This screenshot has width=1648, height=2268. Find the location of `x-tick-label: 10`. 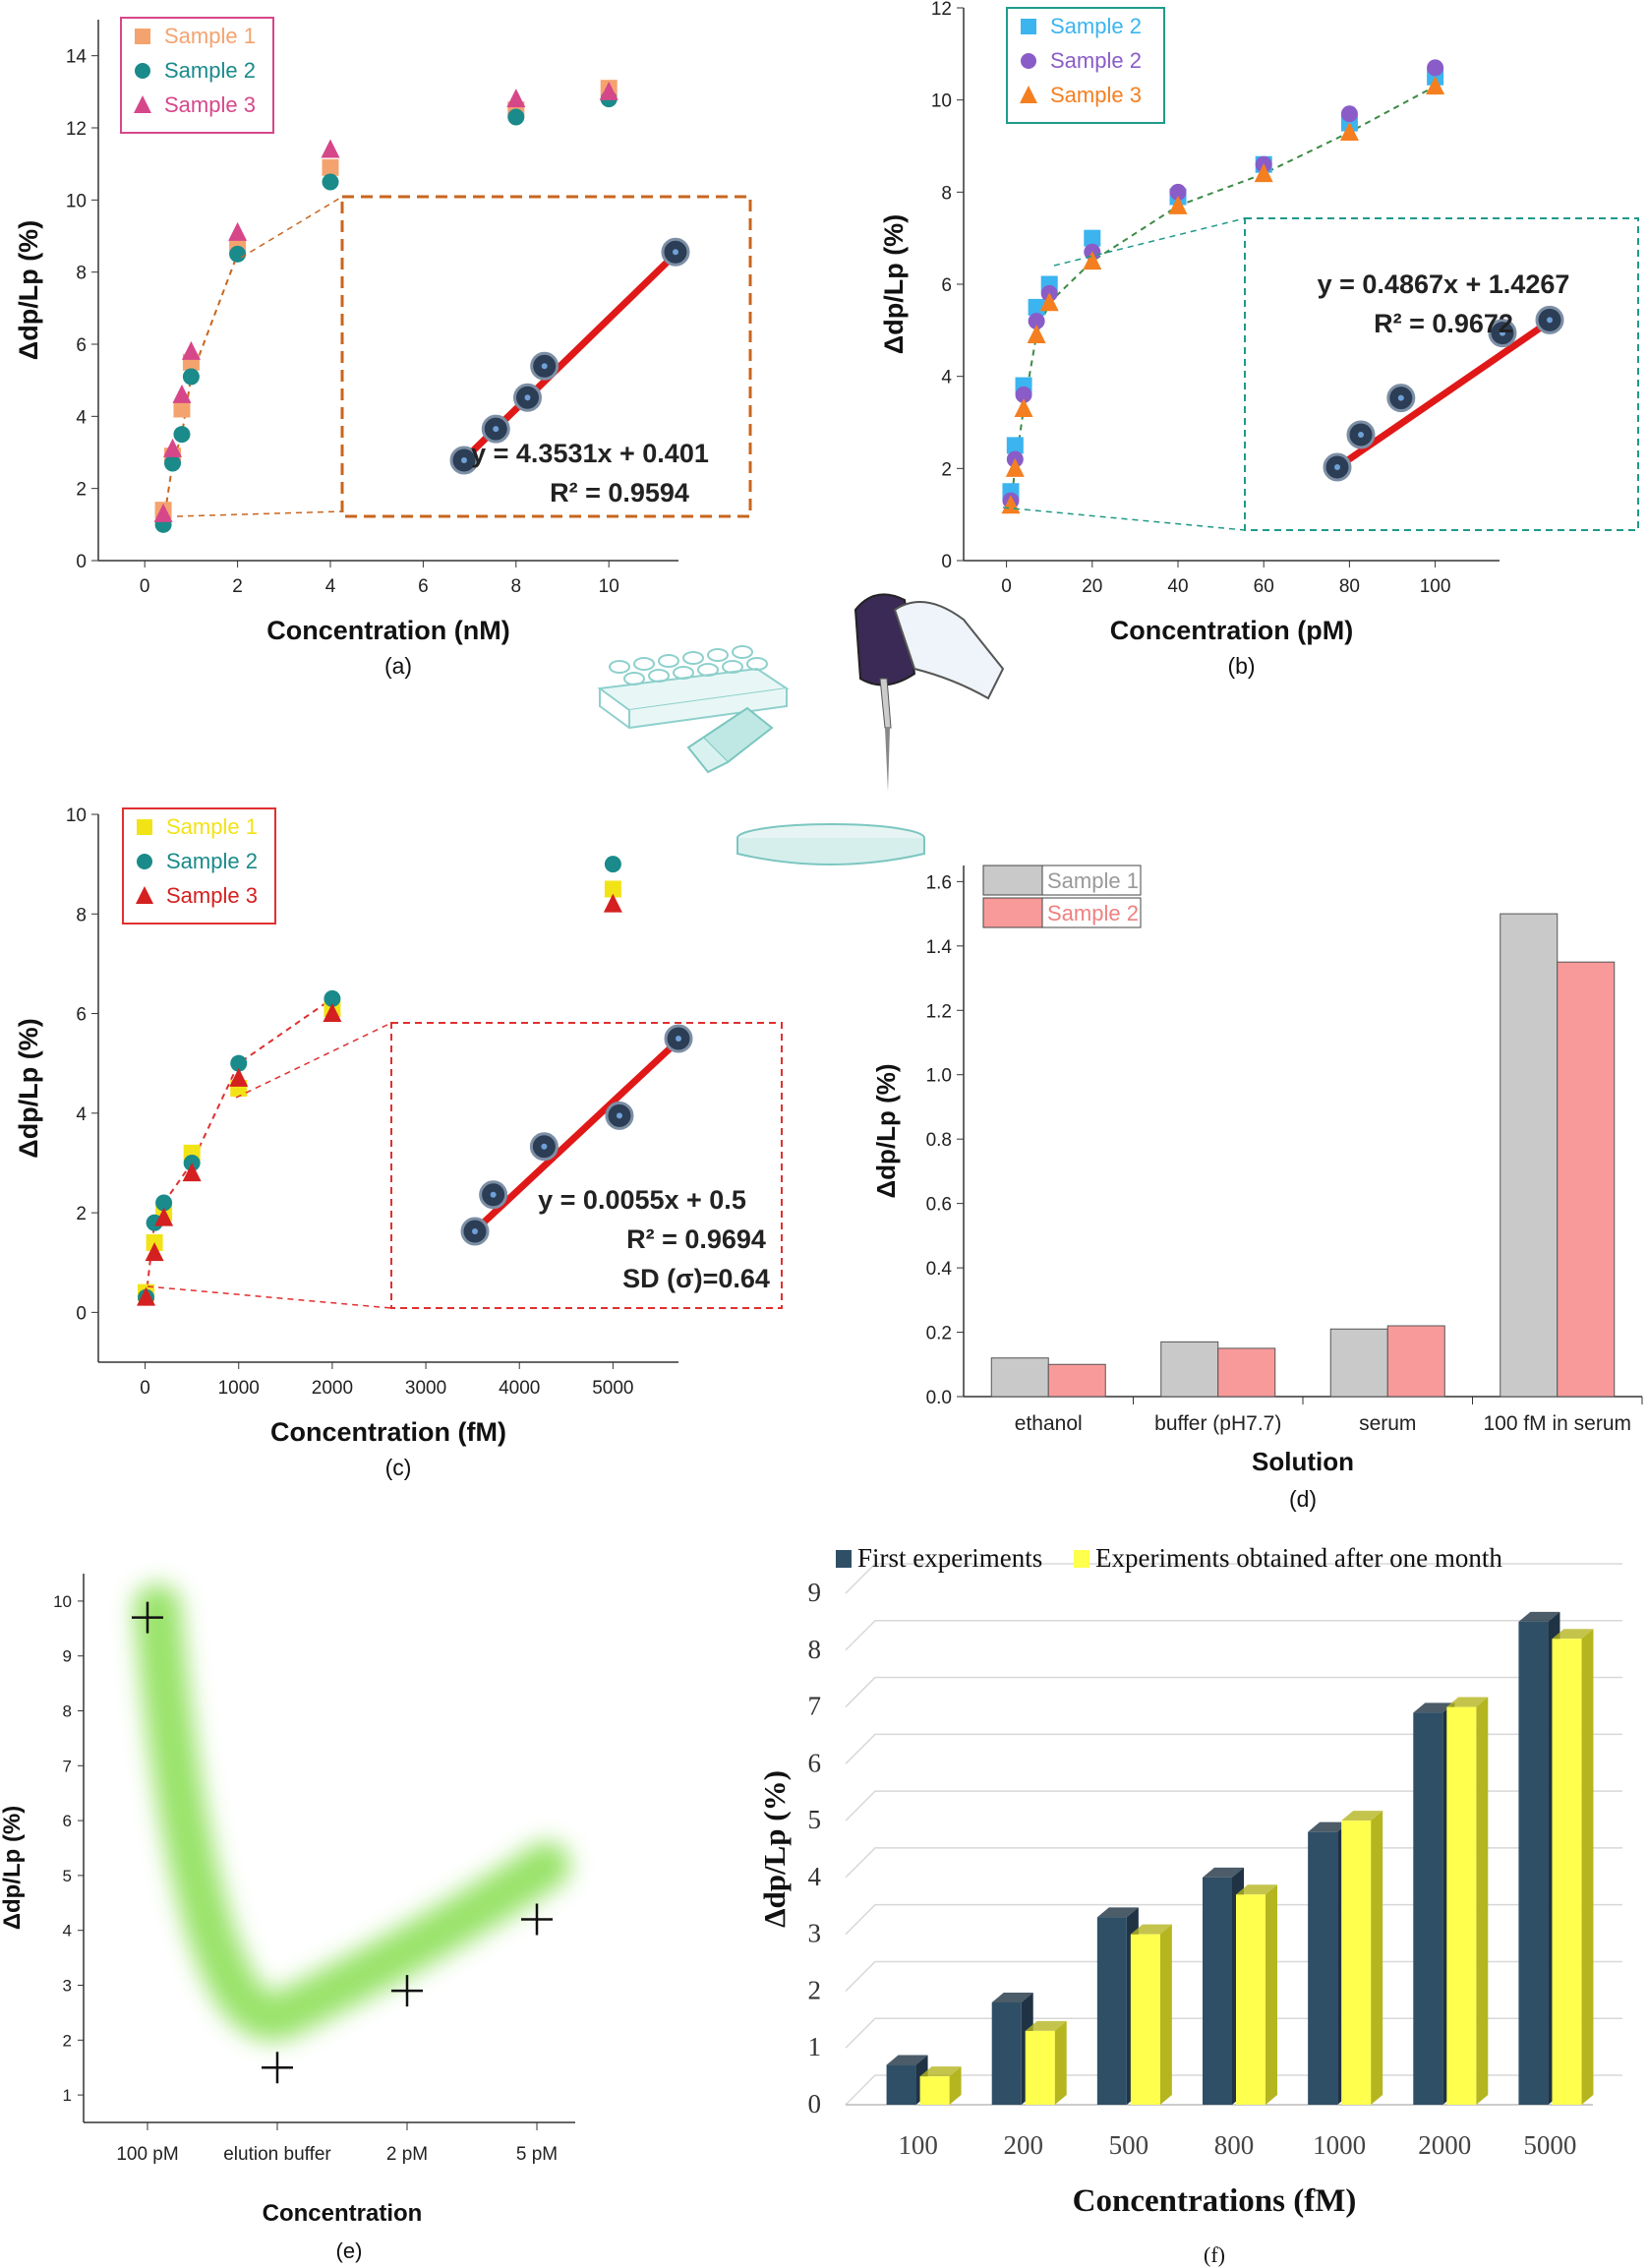

x-tick-label: 10 is located at coordinates (609, 586).